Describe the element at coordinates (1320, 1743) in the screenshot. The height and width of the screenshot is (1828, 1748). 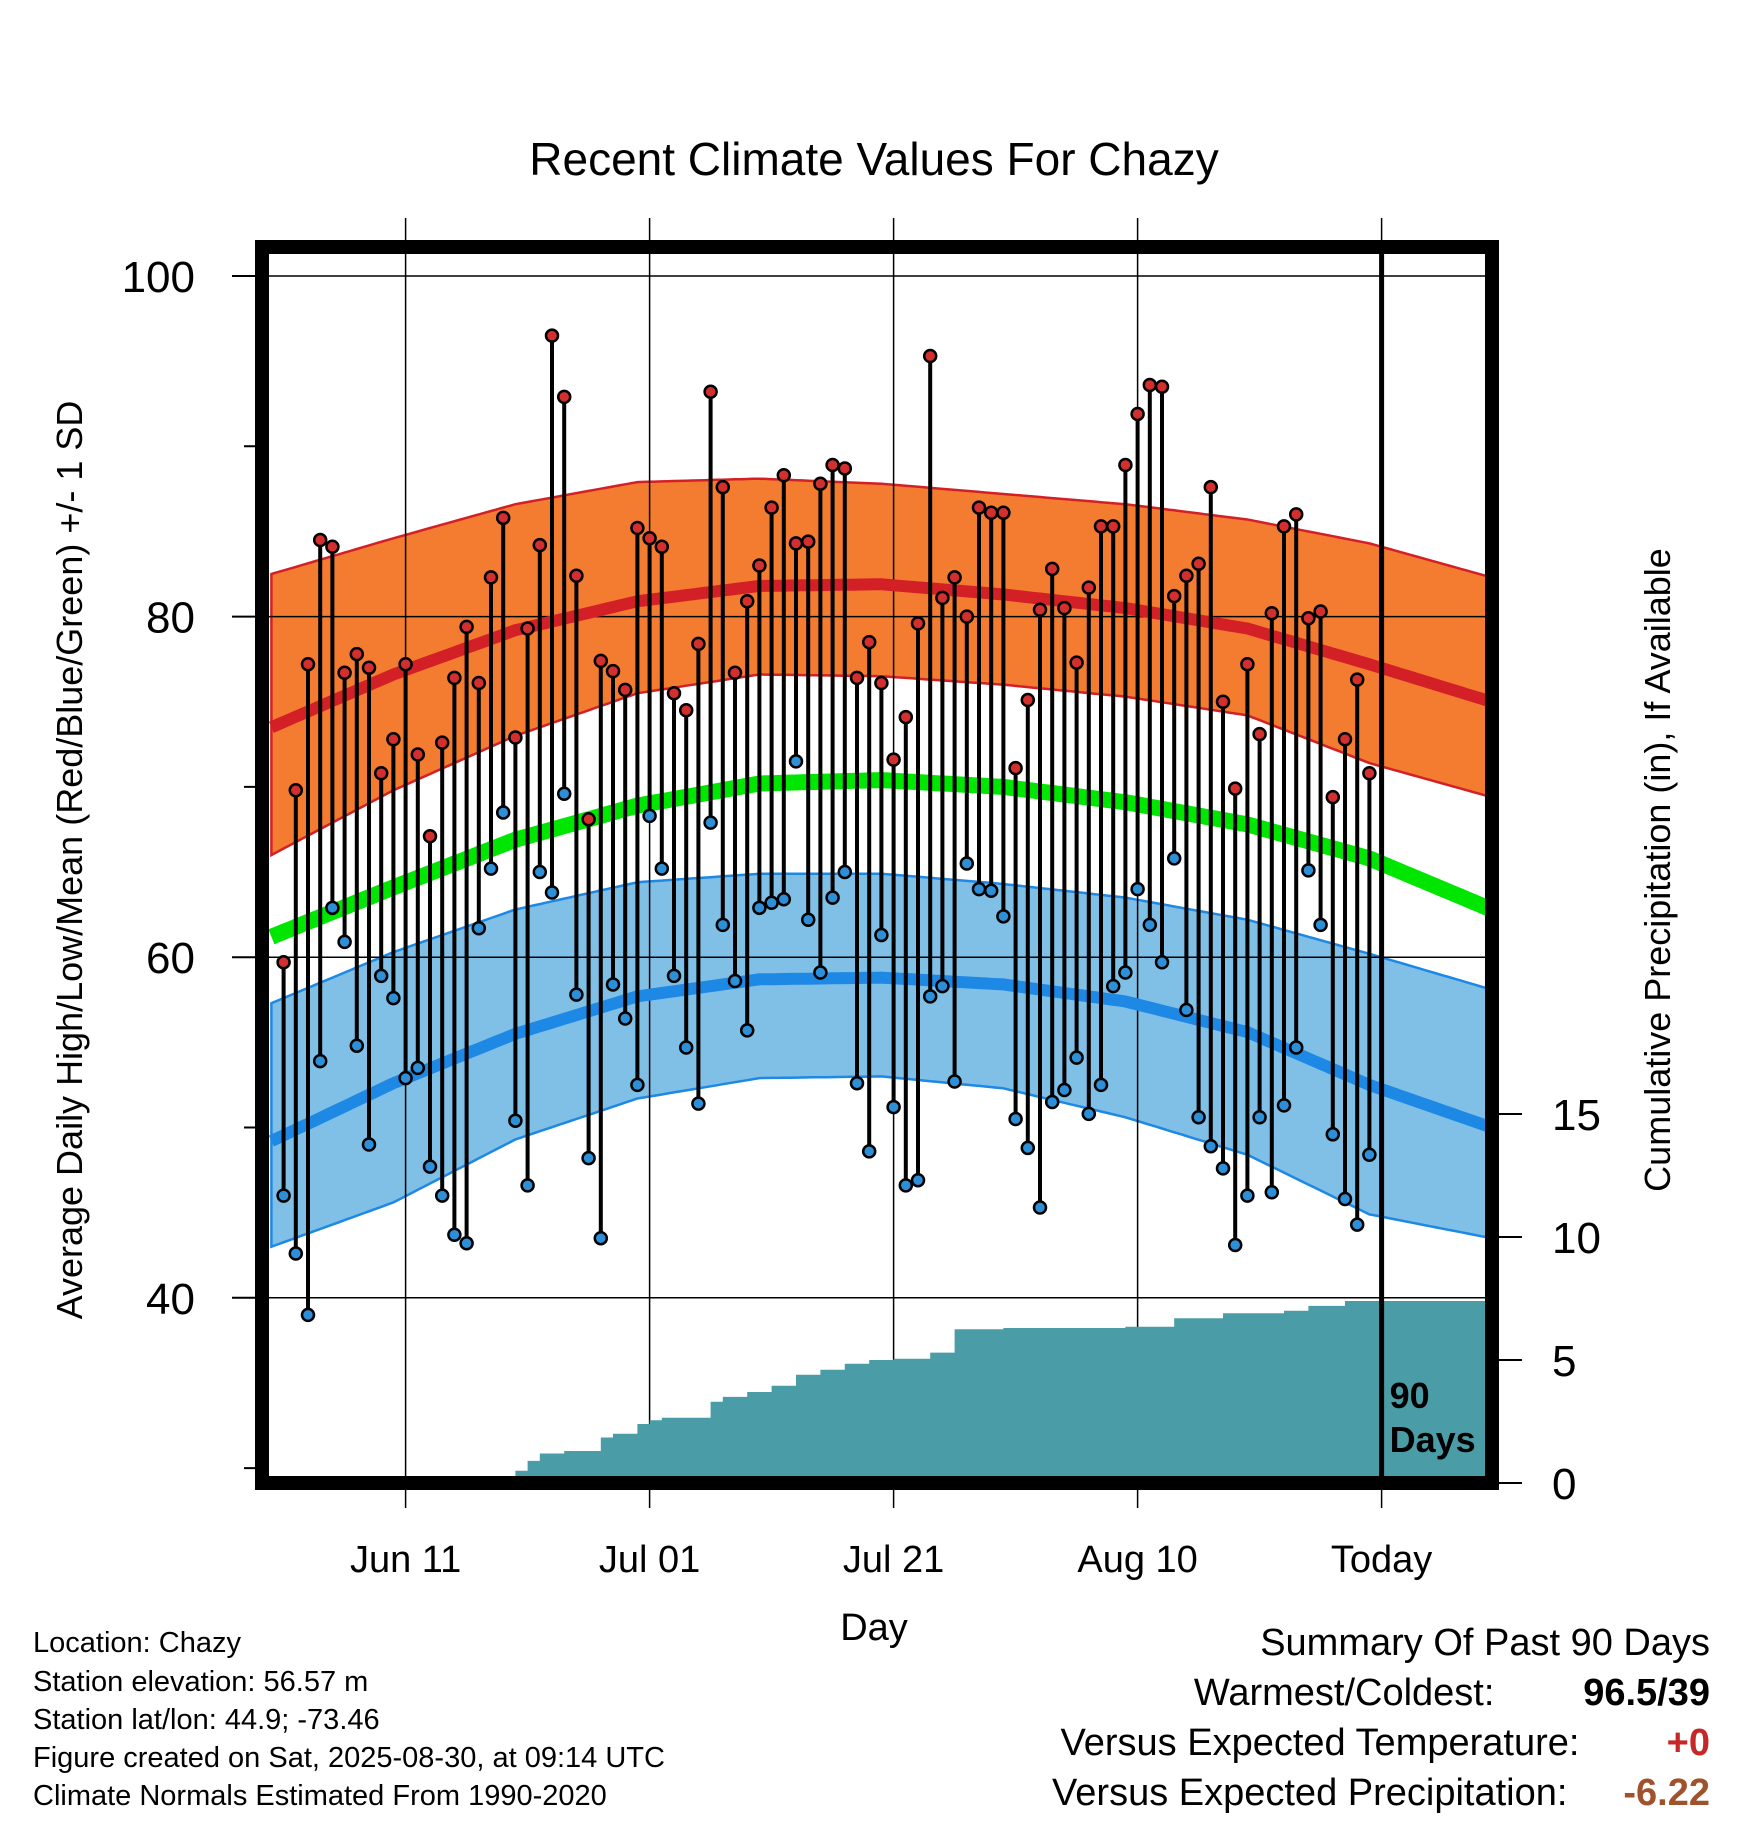
I see `temp-vs-expected-label: Versus Expected Temperature:` at that location.